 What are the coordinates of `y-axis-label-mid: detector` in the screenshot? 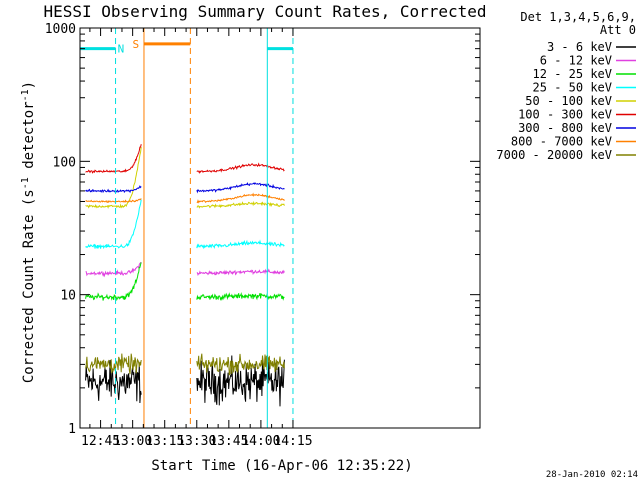 It's located at (29, 139).